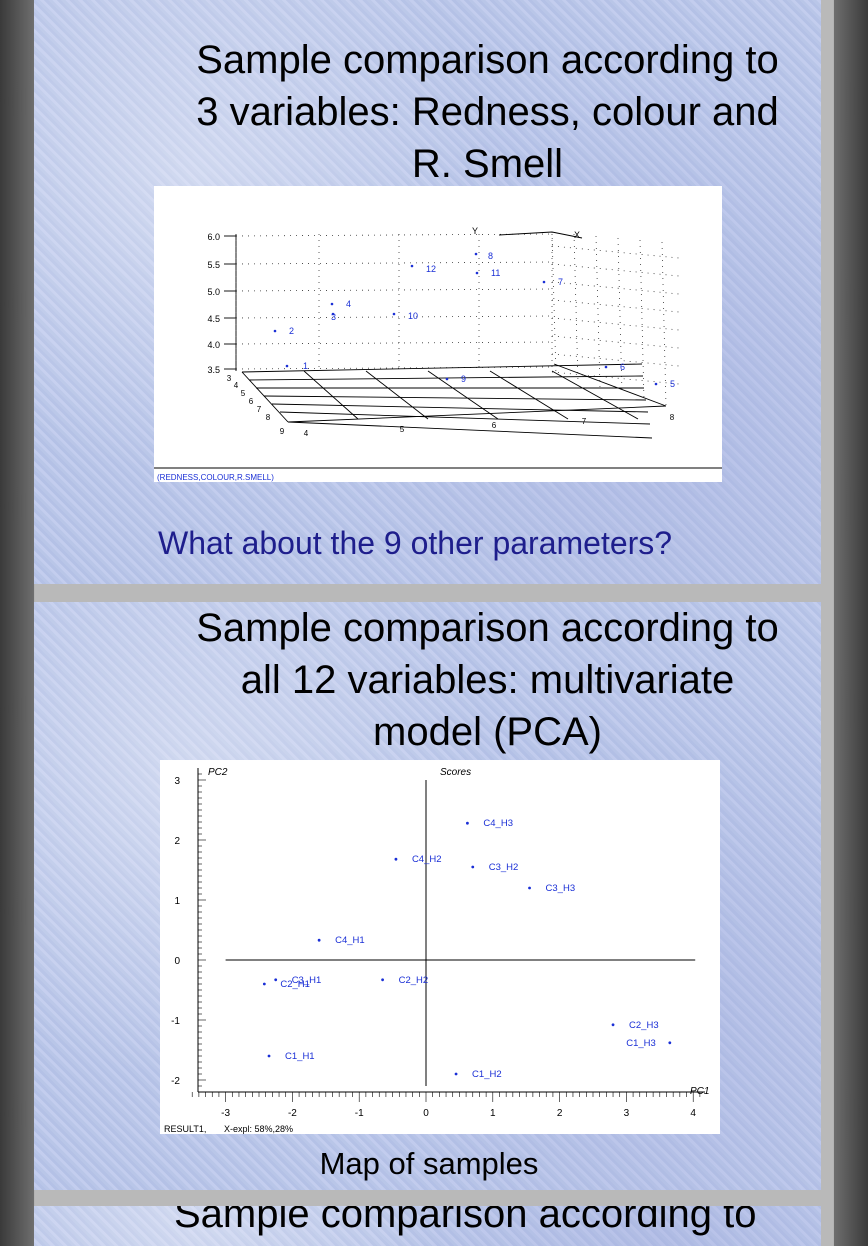 This screenshot has width=868, height=1246. I want to click on z-tick-label: 4.5, so click(213, 319).